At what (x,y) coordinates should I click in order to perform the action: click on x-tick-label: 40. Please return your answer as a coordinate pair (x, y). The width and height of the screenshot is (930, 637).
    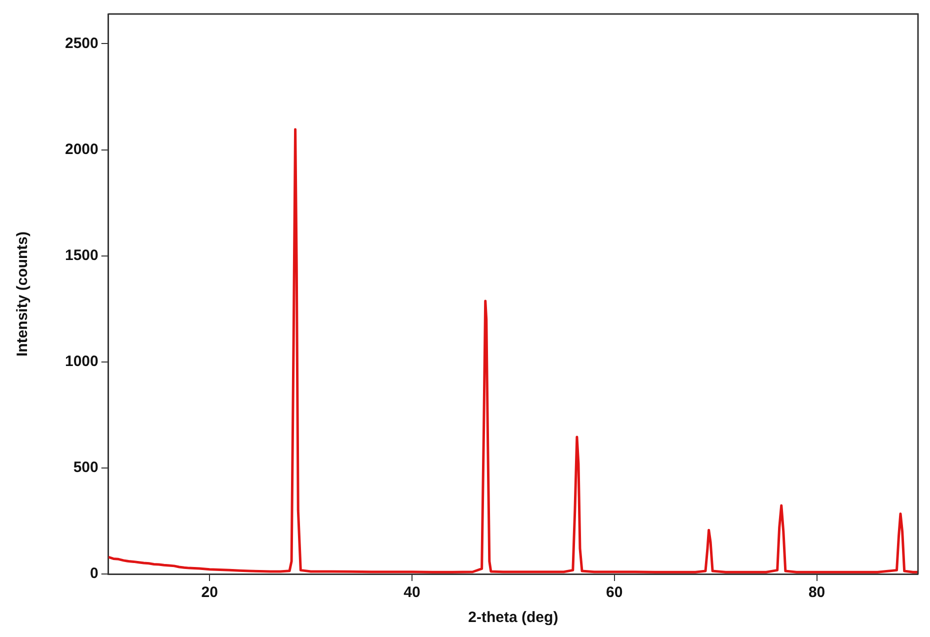
    Looking at the image, I should click on (412, 593).